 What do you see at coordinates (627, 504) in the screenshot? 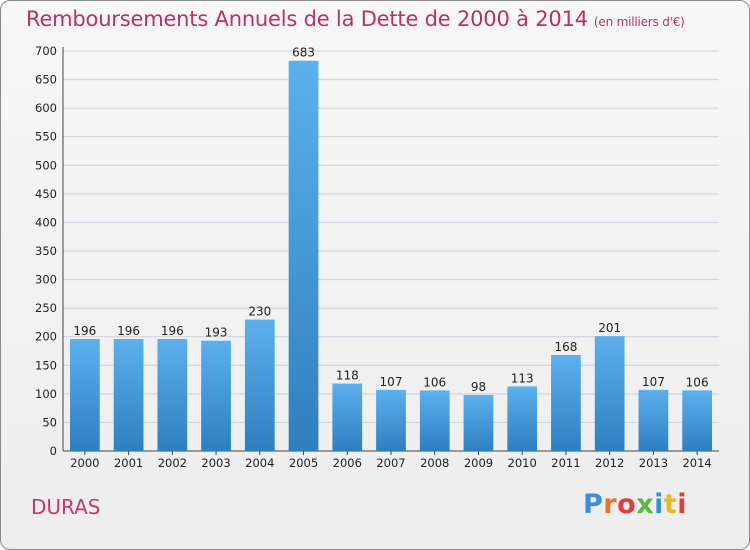
I see `logo-letter: o` at bounding box center [627, 504].